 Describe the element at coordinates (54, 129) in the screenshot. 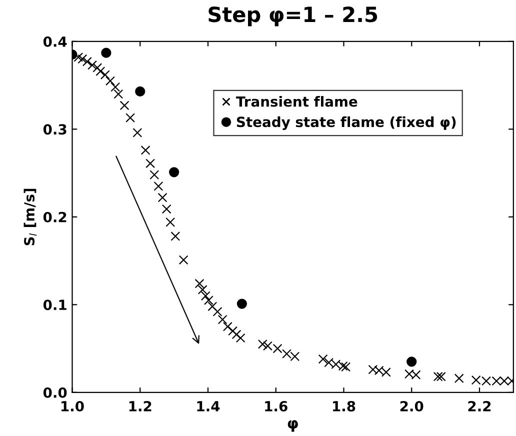

I see `y-tick-label: 0.3` at that location.